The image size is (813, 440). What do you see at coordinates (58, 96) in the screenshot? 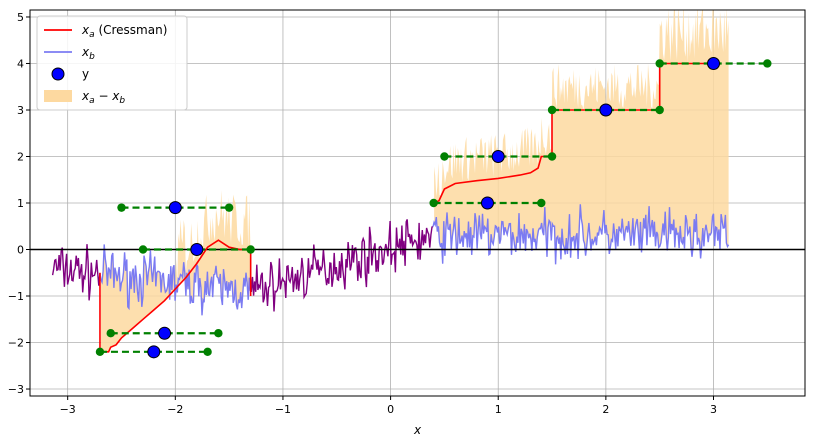
I see `legend-patch-swatch` at bounding box center [58, 96].